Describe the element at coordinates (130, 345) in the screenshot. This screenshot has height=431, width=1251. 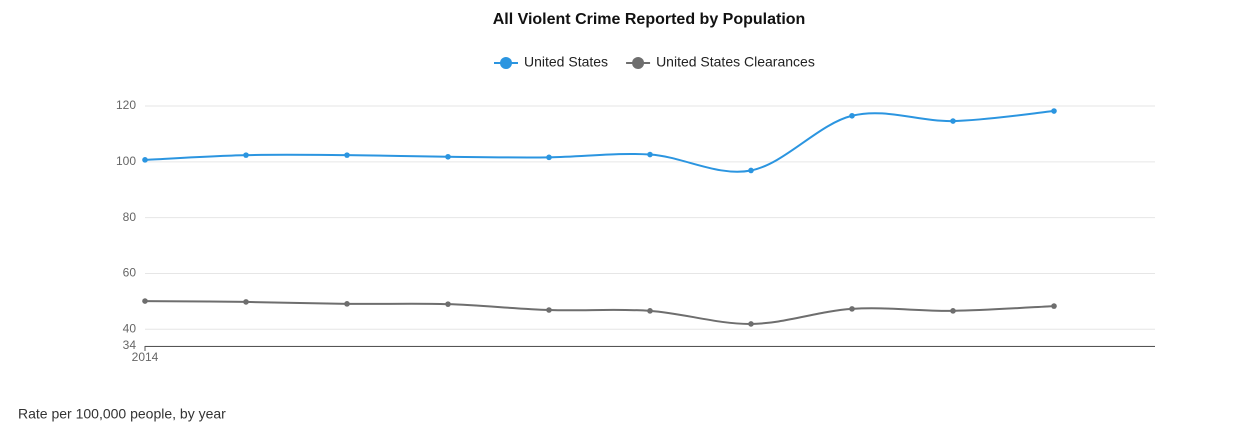
I see `y-tick-label: 34` at that location.